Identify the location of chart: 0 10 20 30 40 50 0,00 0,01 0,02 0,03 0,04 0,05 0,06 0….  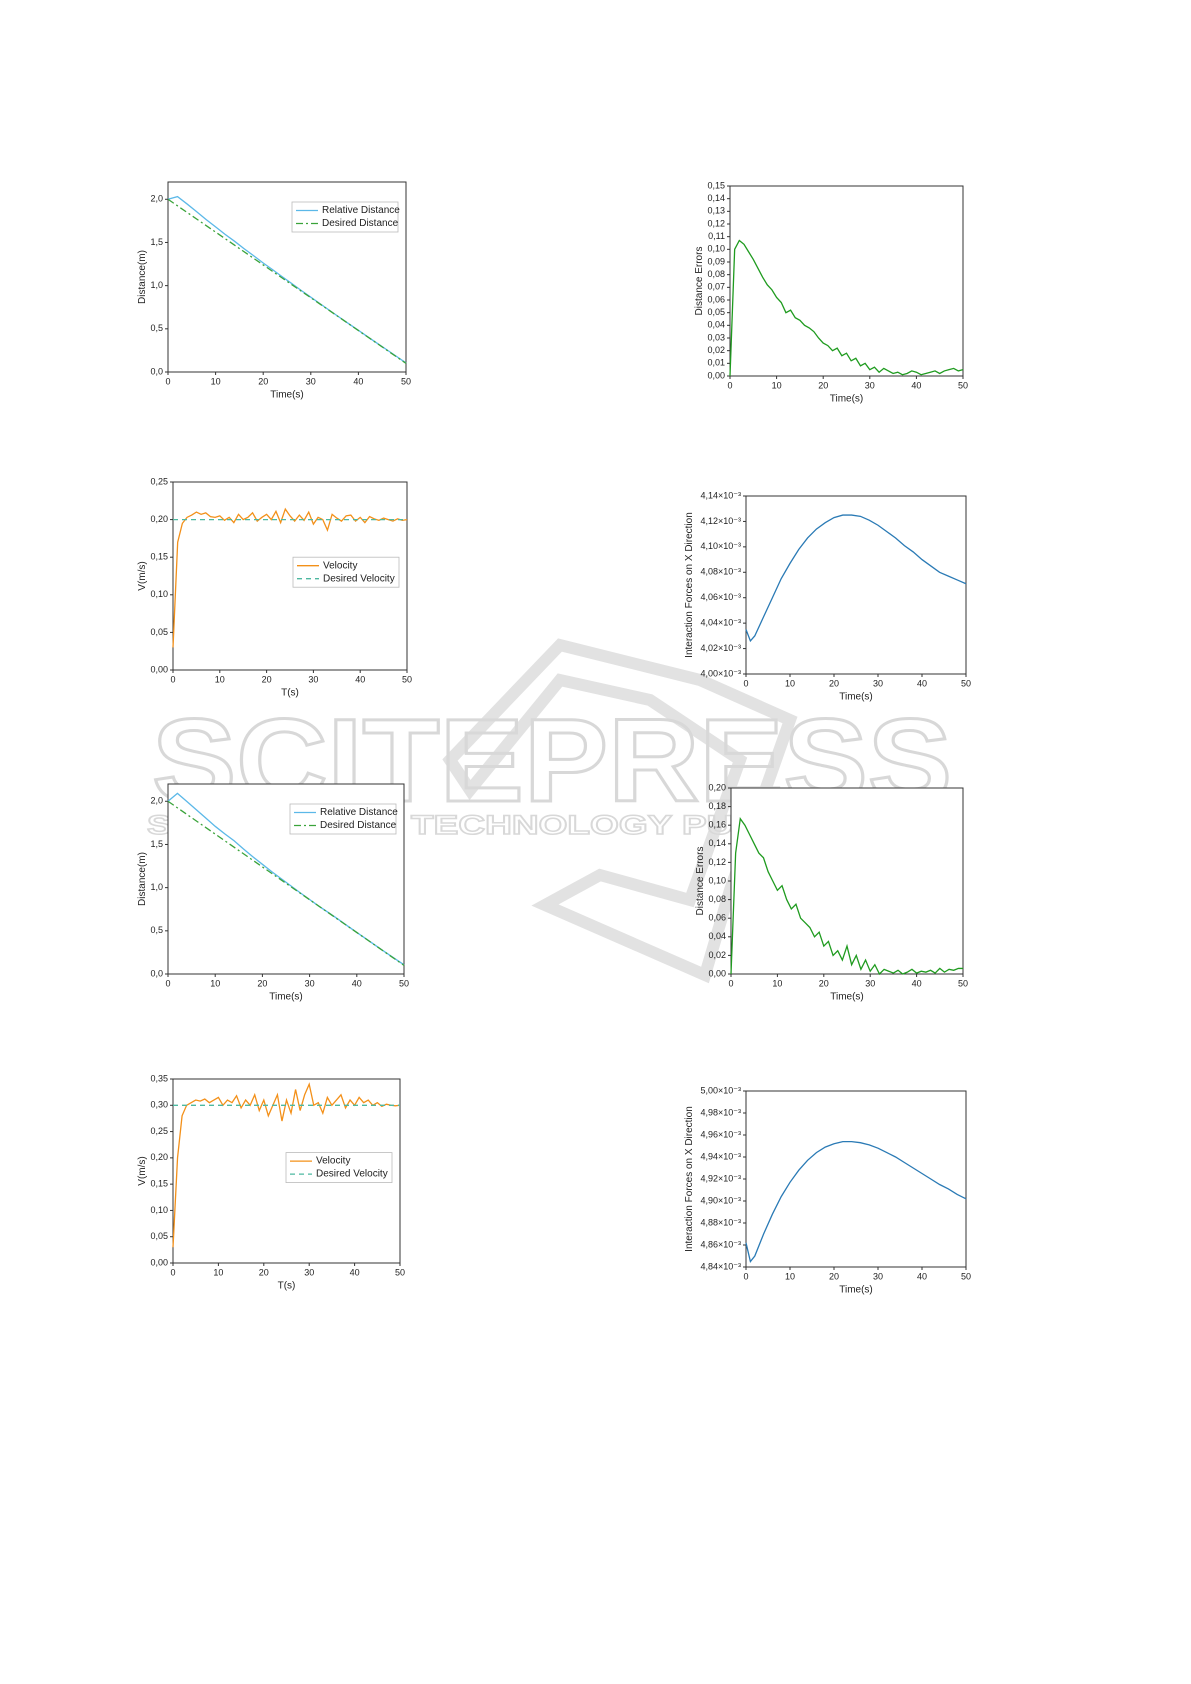
(831, 292).